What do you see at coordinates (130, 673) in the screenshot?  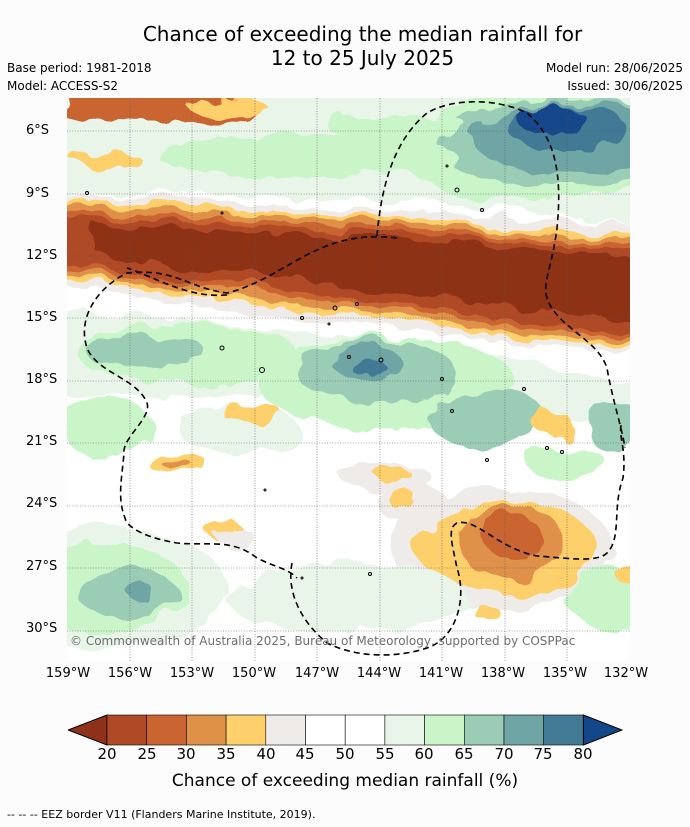 I see `lon-tick-156w: 156°W` at bounding box center [130, 673].